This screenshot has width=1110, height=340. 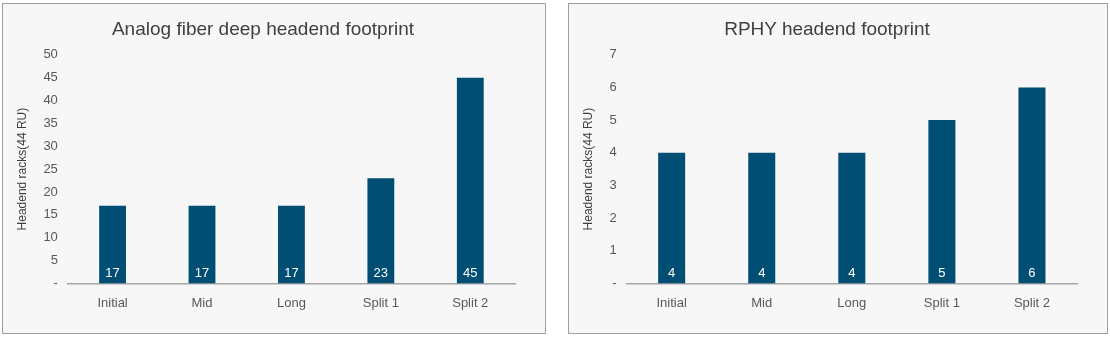 I want to click on y-tick-label: 4, so click(x=613, y=152).